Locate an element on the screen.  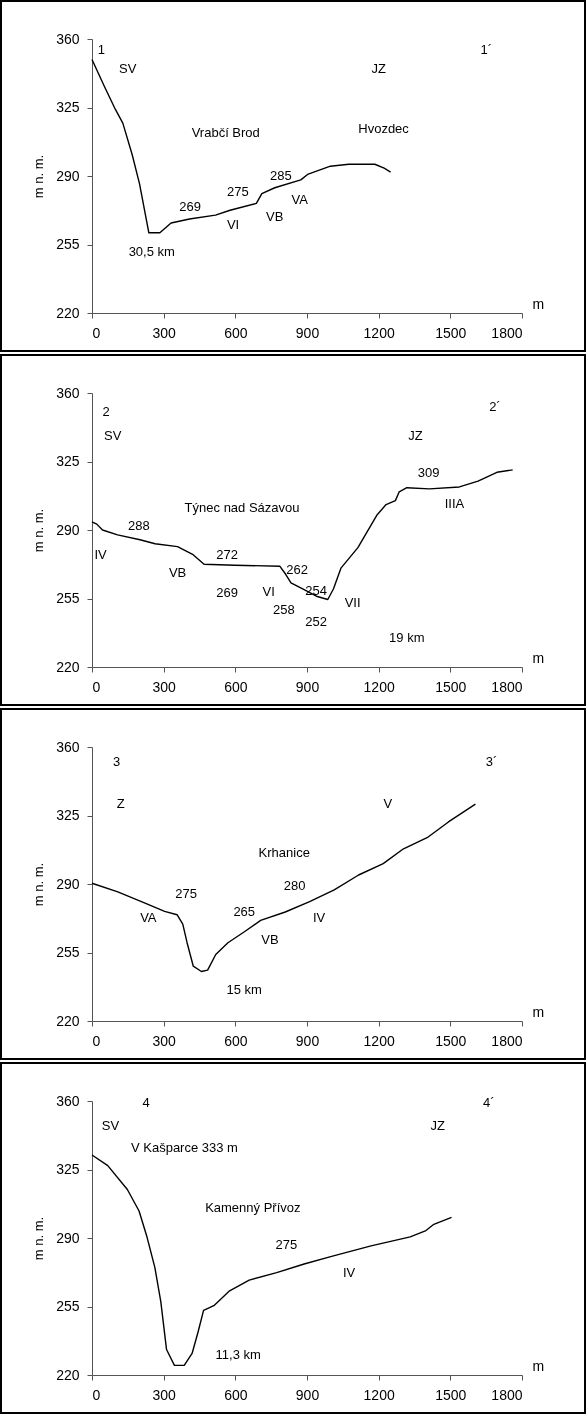
annotation: IIIA is located at coordinates (454, 503).